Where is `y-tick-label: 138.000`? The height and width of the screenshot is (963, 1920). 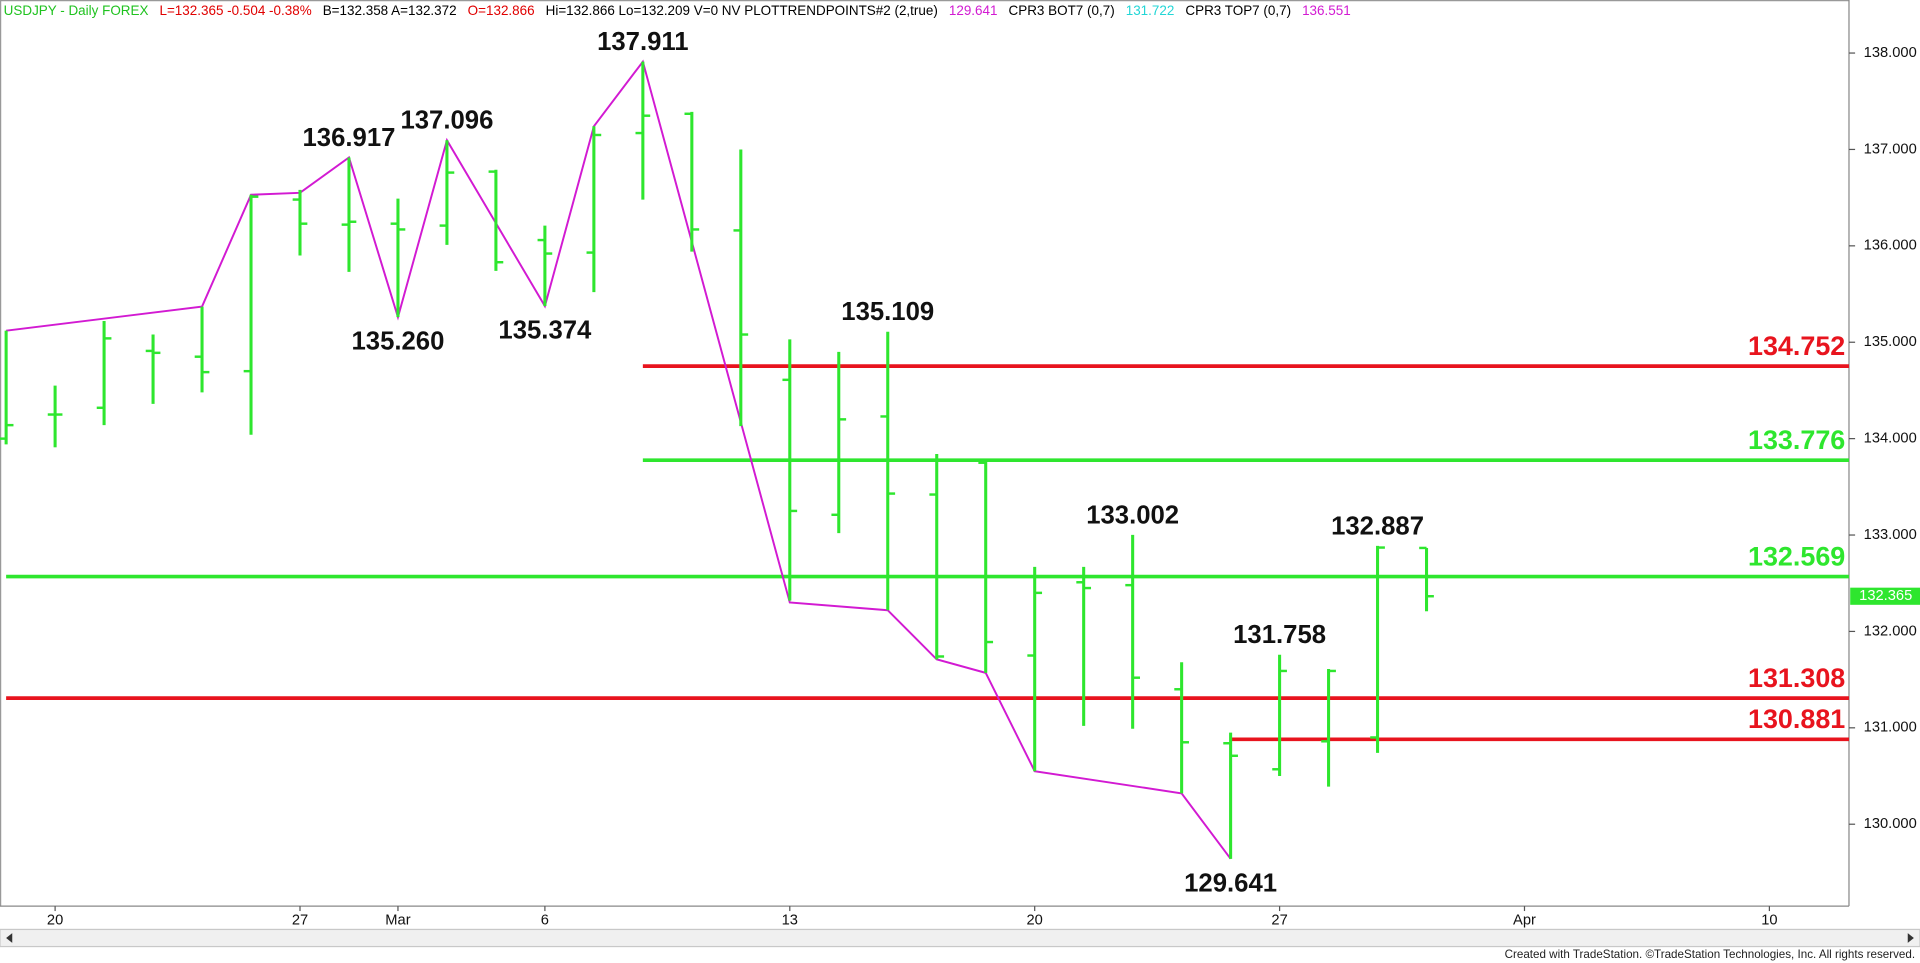 y-tick-label: 138.000 is located at coordinates (1890, 53).